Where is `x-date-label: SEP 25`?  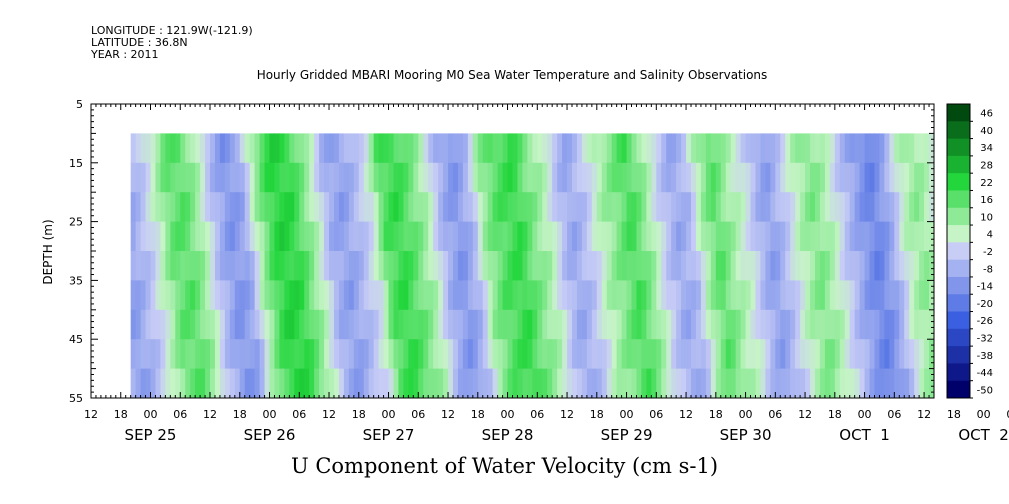 x-date-label: SEP 25 is located at coordinates (151, 435).